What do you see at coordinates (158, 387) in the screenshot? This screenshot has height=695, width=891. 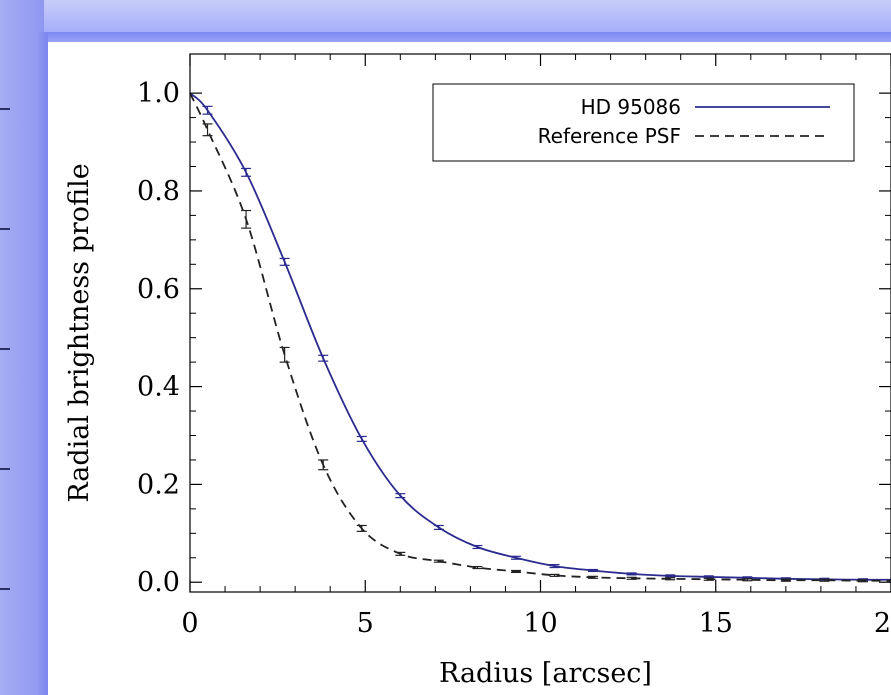 I see `y-tick-label: 0.4` at bounding box center [158, 387].